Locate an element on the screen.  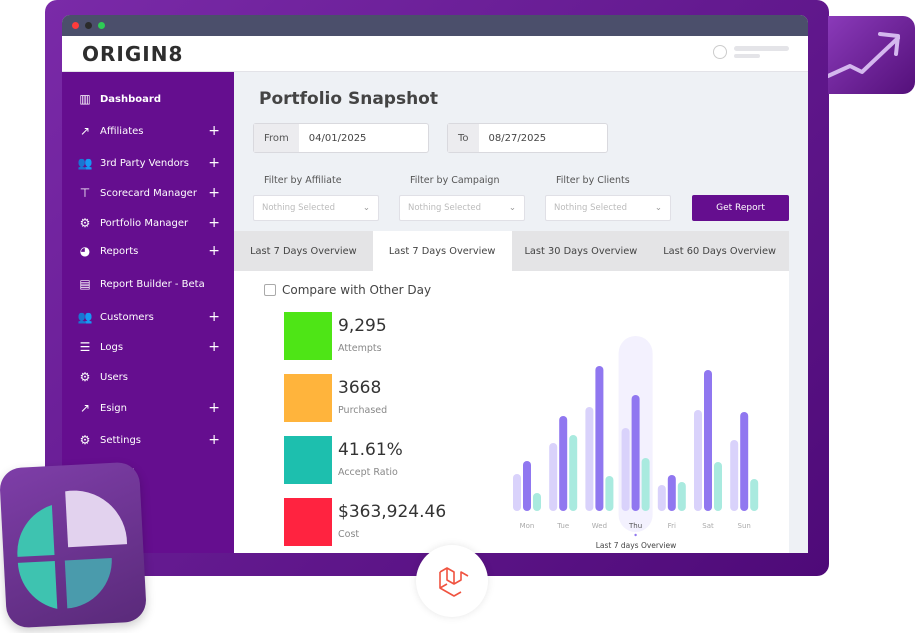
filter-placeholder: Nothing Selected is located at coordinates (298, 208).